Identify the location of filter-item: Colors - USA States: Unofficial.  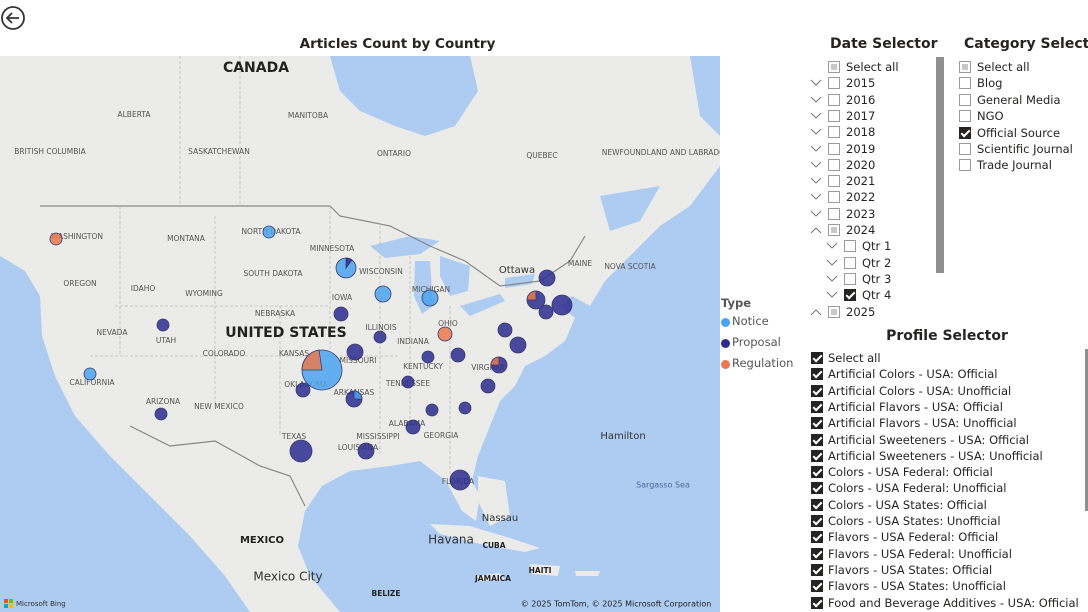
(914, 521).